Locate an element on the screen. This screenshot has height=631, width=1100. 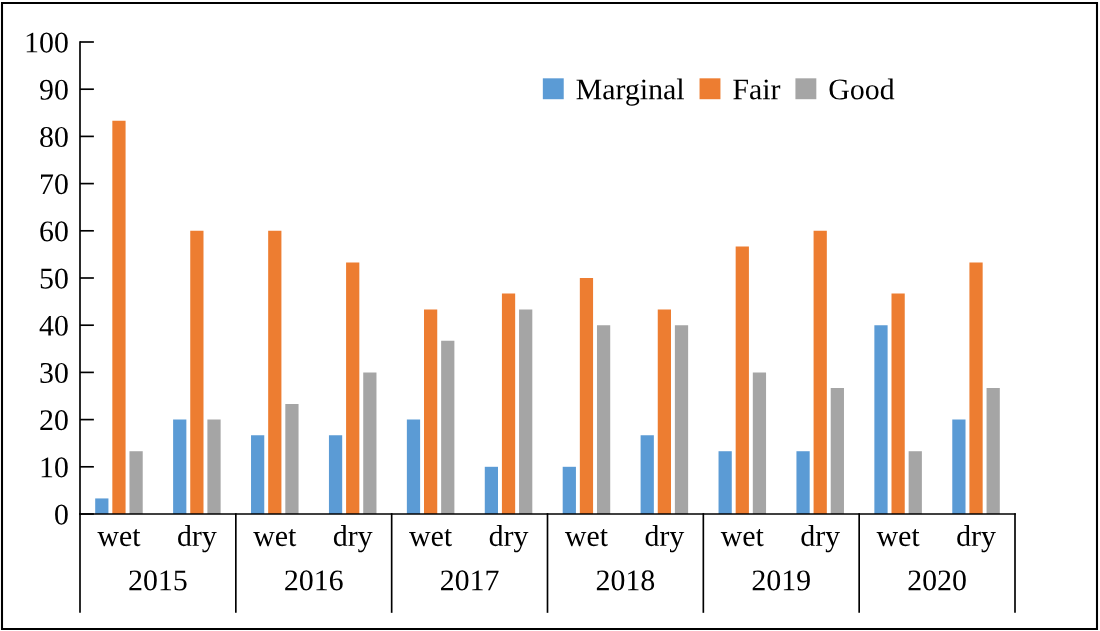
y-tick-label: 80 is located at coordinates (54, 137).